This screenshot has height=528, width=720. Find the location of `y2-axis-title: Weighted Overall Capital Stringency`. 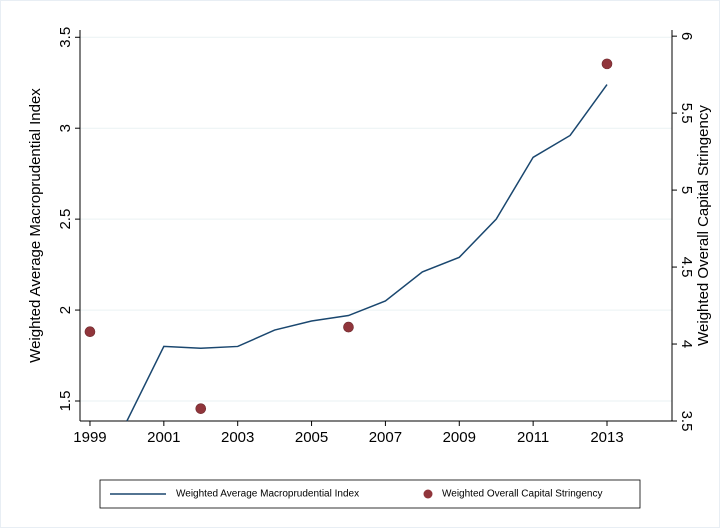

y2-axis-title: Weighted Overall Capital Stringency is located at coordinates (703, 225).